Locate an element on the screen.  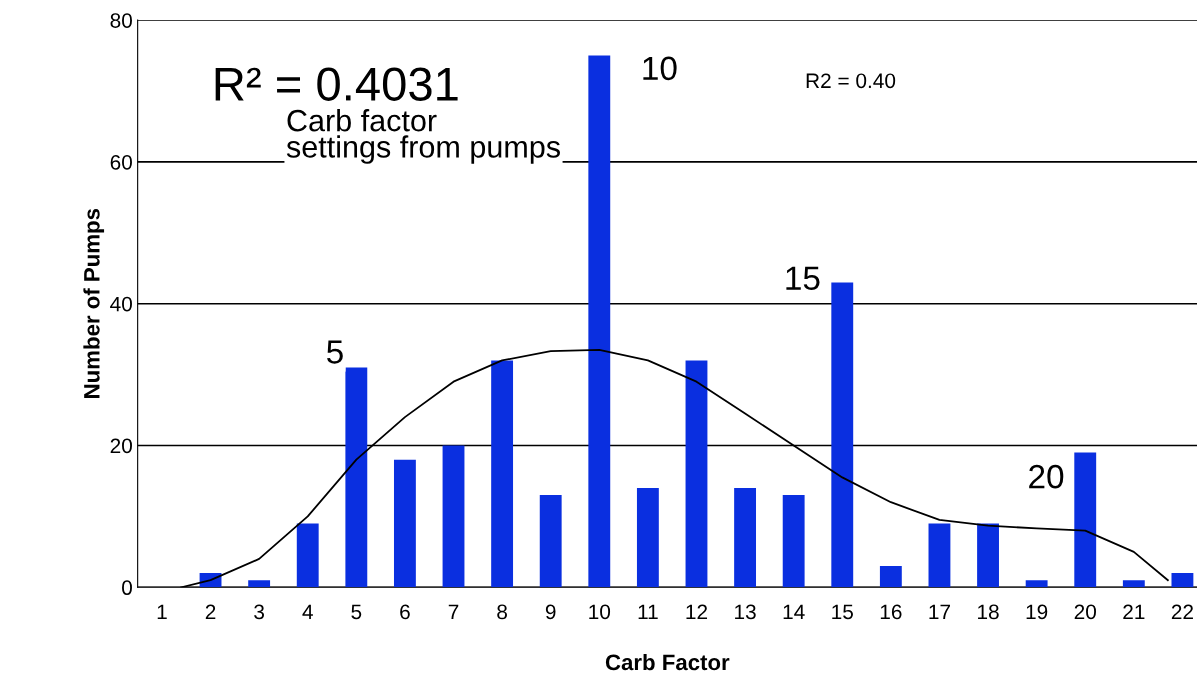
annotation: 20 is located at coordinates (1046, 476).